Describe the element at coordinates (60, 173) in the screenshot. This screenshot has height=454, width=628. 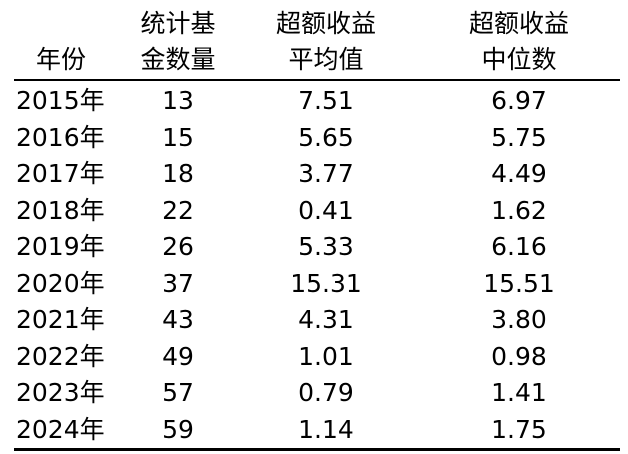
I see `cell-year: 2017年` at that location.